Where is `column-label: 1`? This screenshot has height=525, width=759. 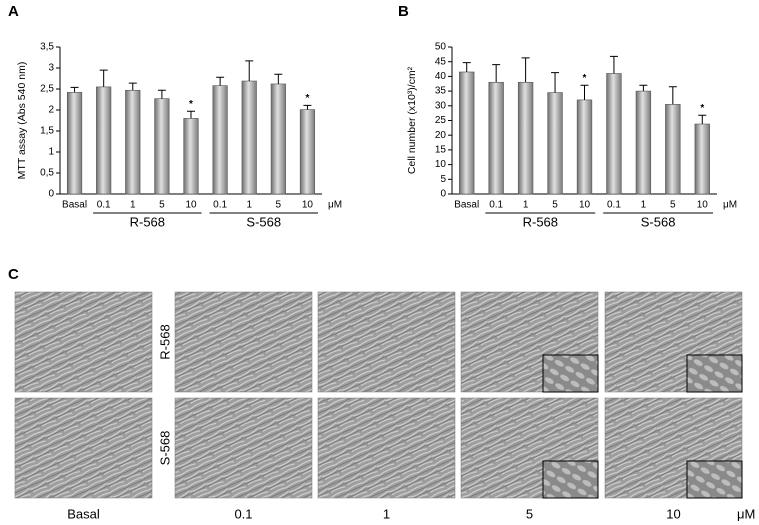
column-label: 1 is located at coordinates (386, 513).